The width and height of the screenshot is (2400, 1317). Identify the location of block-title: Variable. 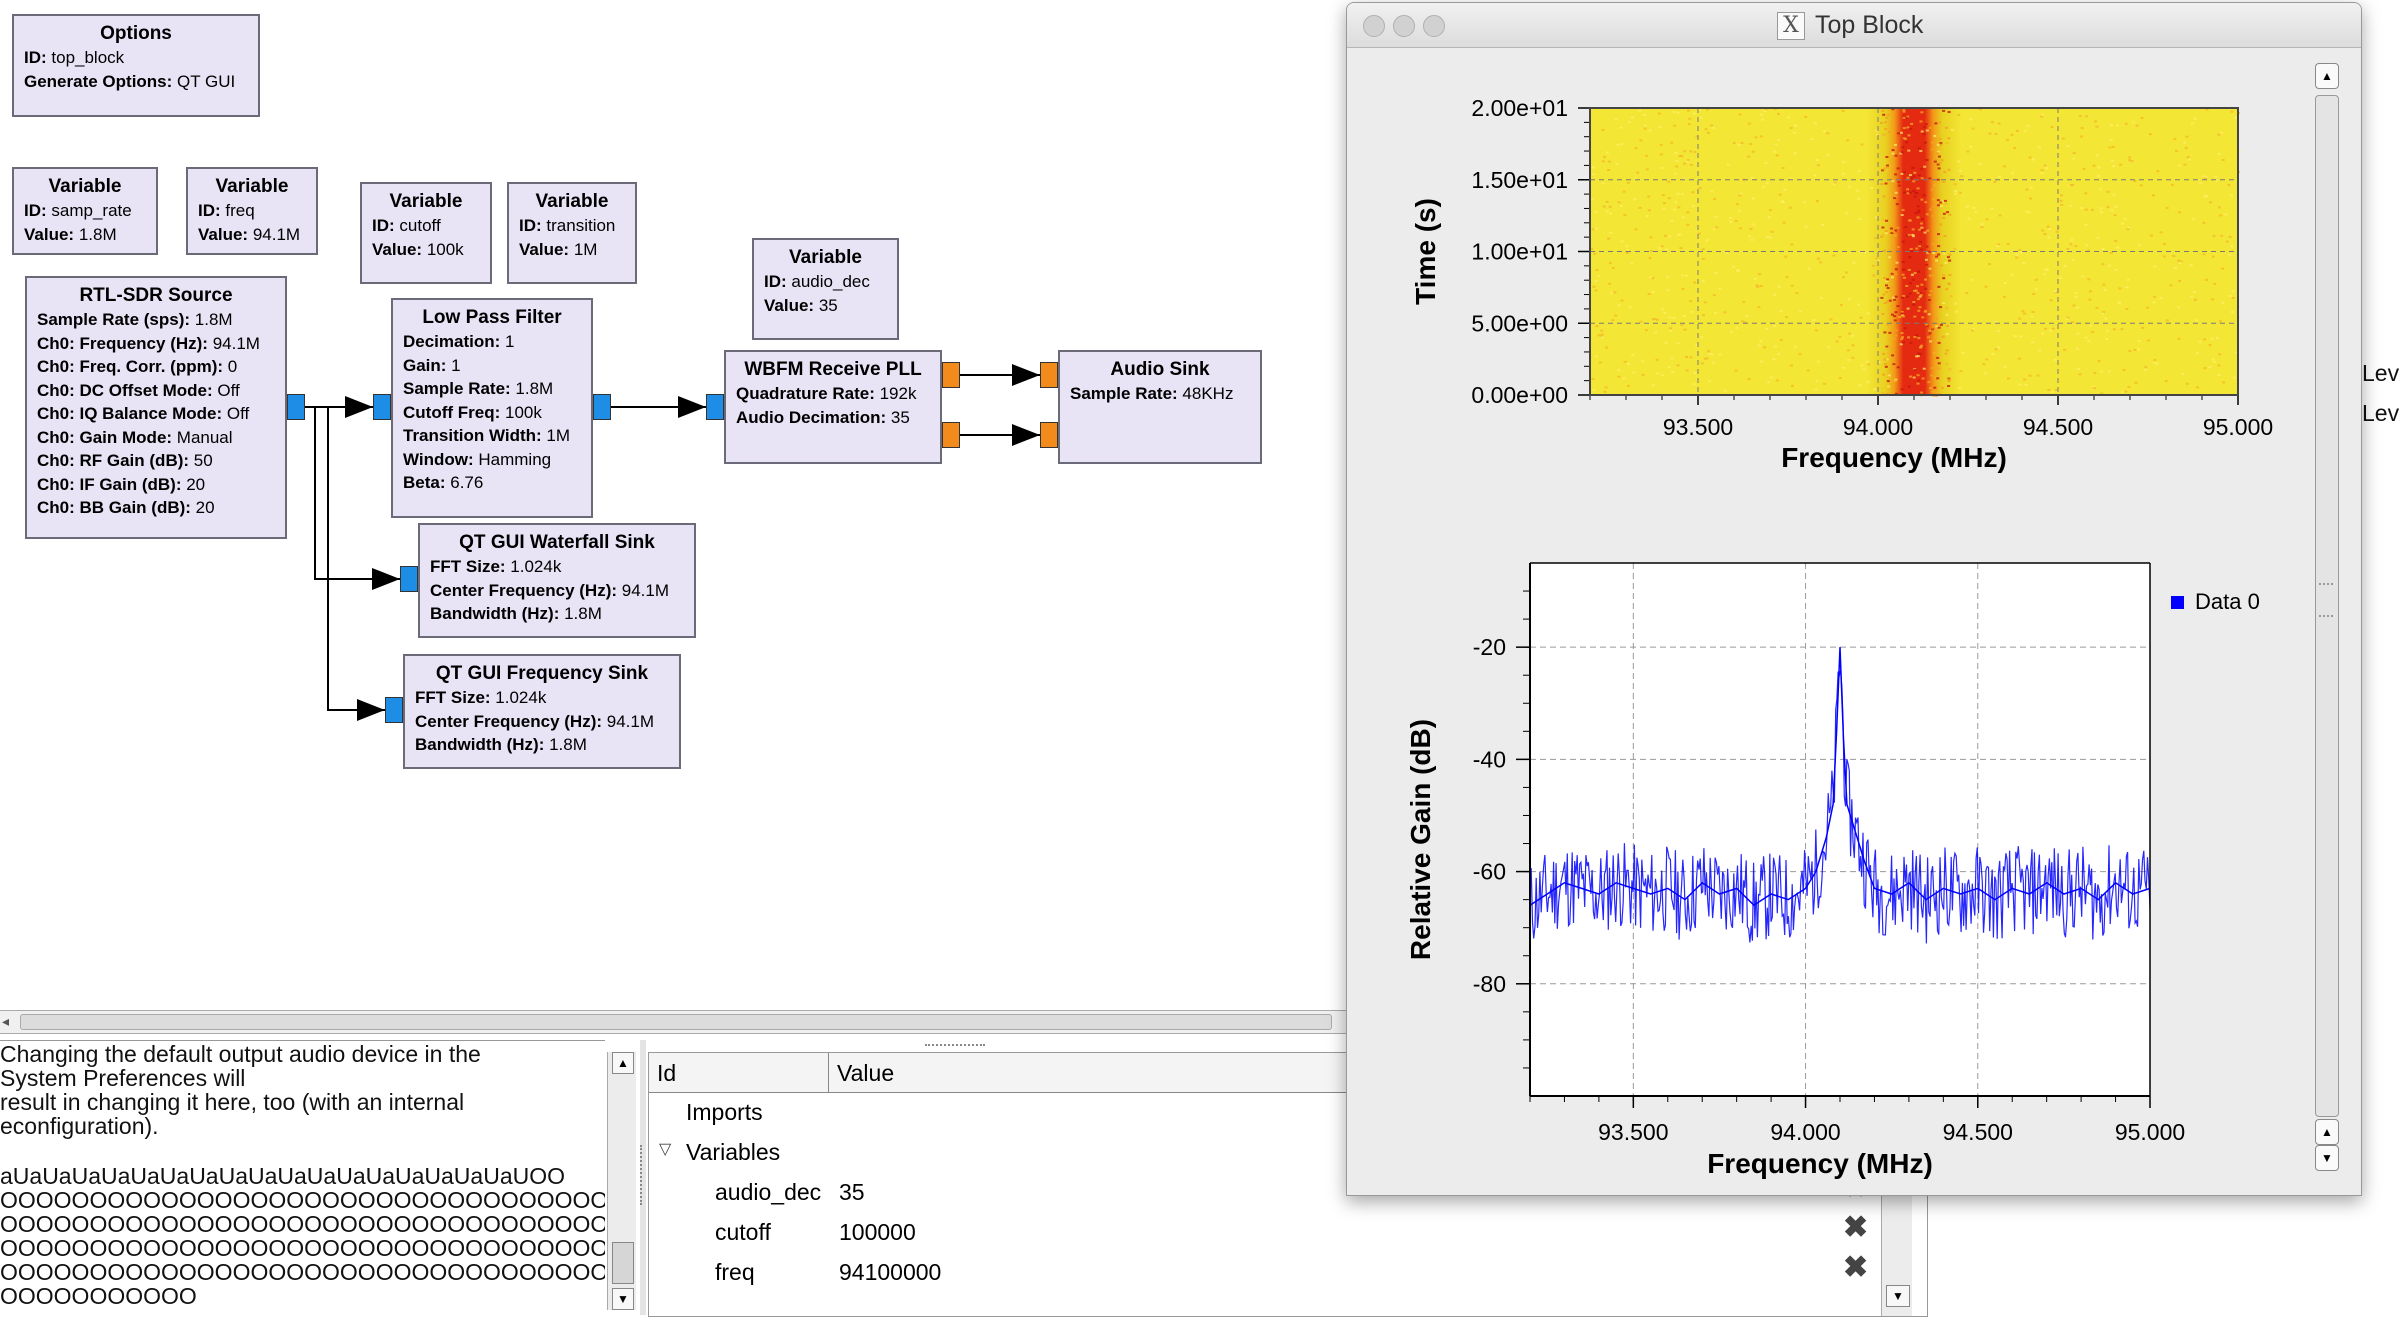
(426, 201).